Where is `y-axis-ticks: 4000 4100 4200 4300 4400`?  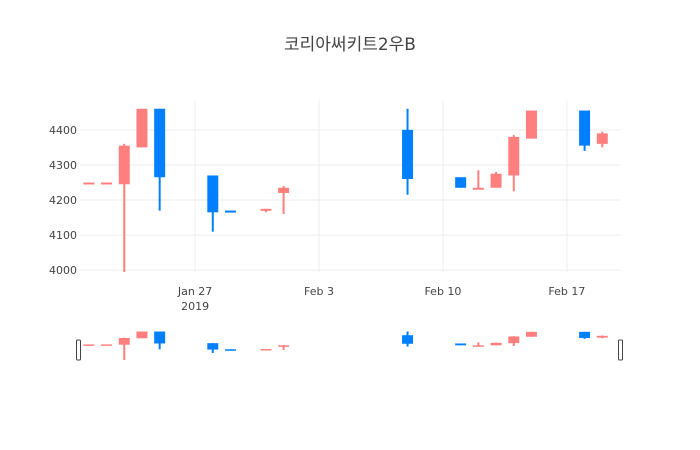 y-axis-ticks: 4000 4100 4200 4300 4400 is located at coordinates (63, 200).